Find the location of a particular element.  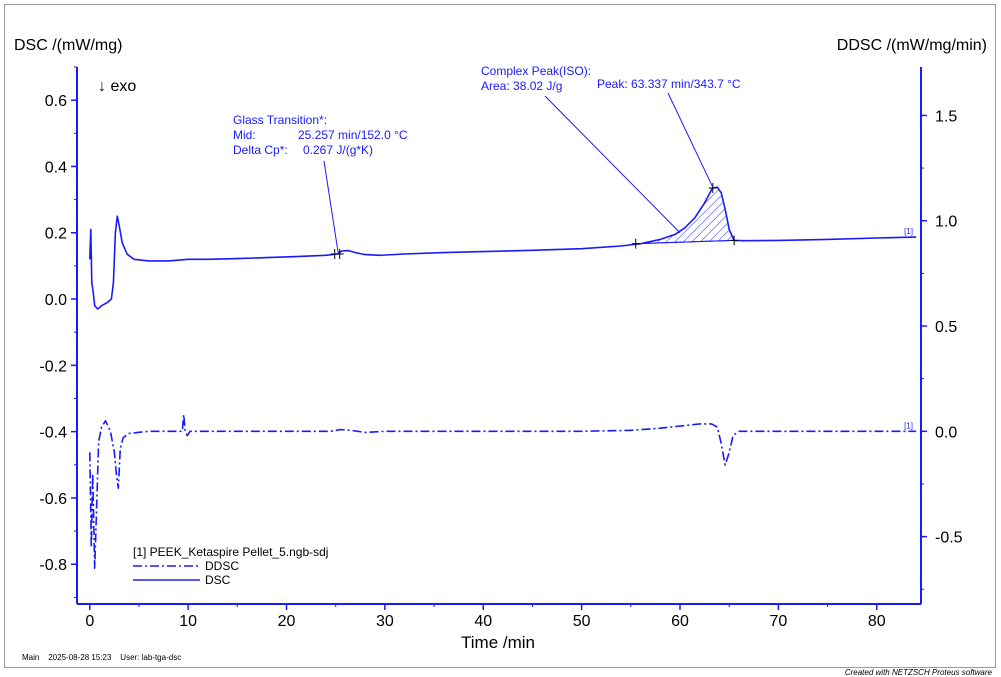

y-left-tick-label: -0.4 is located at coordinates (53, 433).